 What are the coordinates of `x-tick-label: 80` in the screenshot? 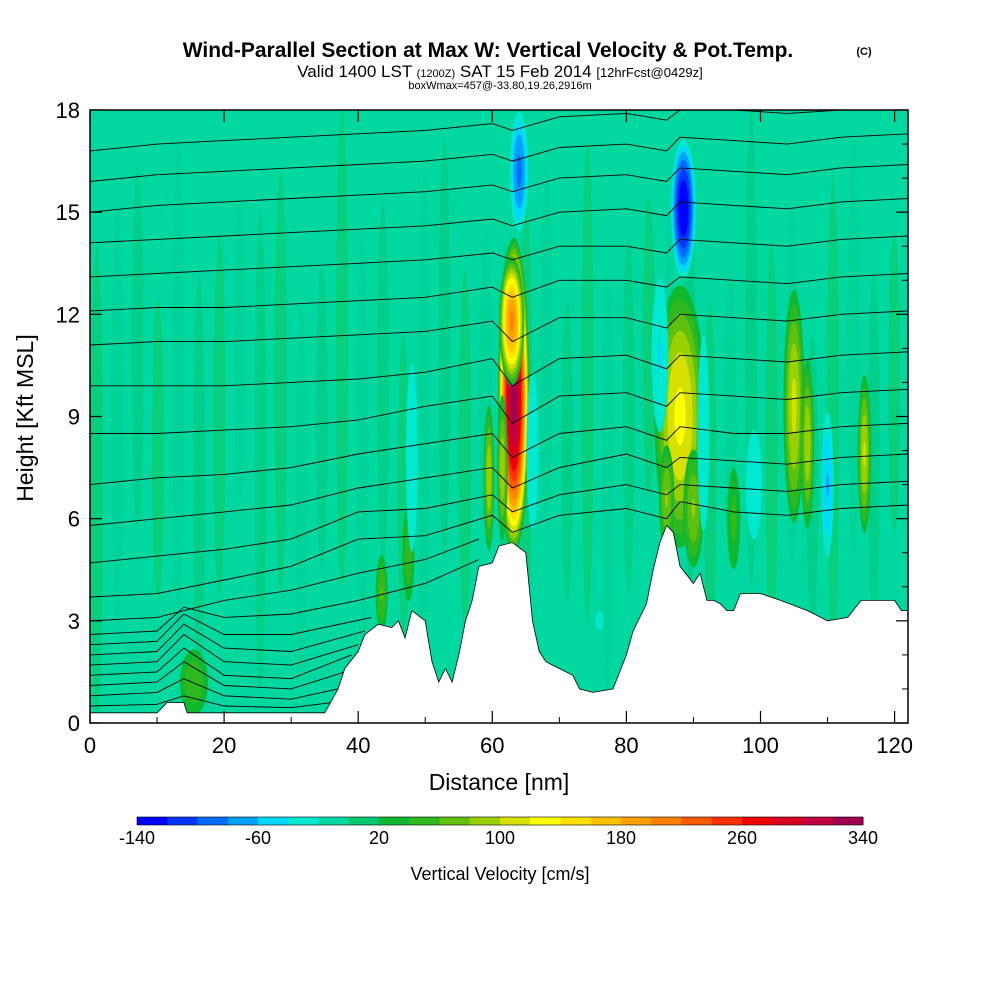 It's located at (626, 745).